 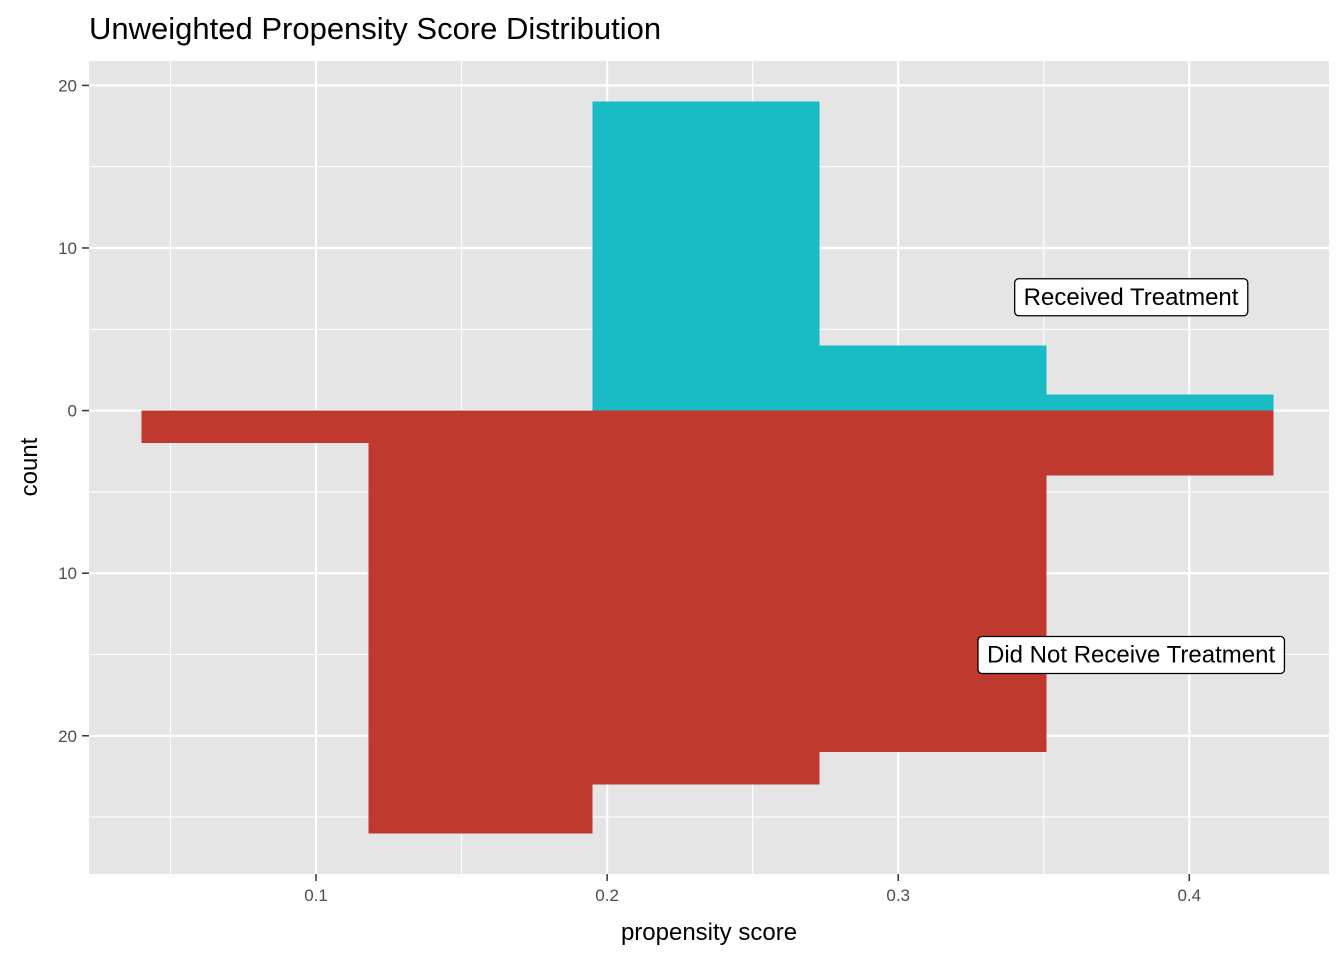 What do you see at coordinates (709, 932) in the screenshot?
I see `x-axis-title: propensity score` at bounding box center [709, 932].